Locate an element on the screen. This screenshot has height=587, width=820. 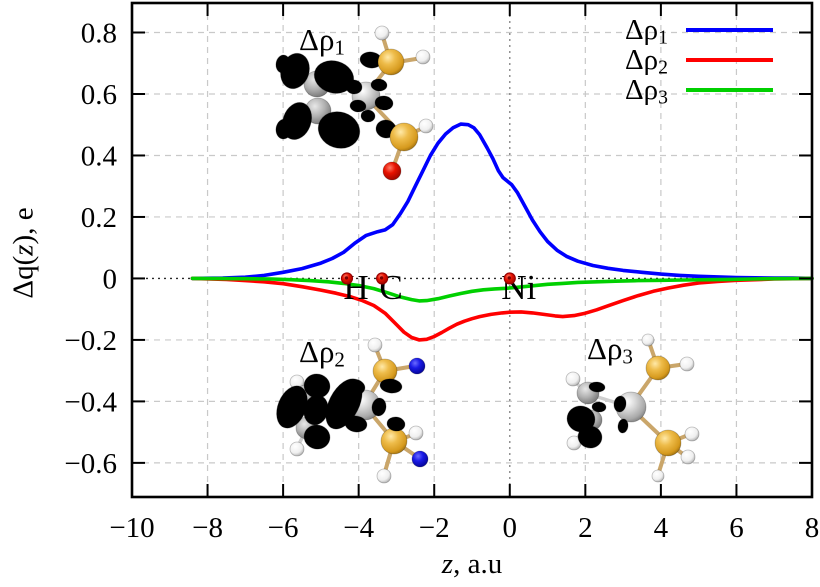
y-tick-label: 0 is located at coordinates (110, 279).